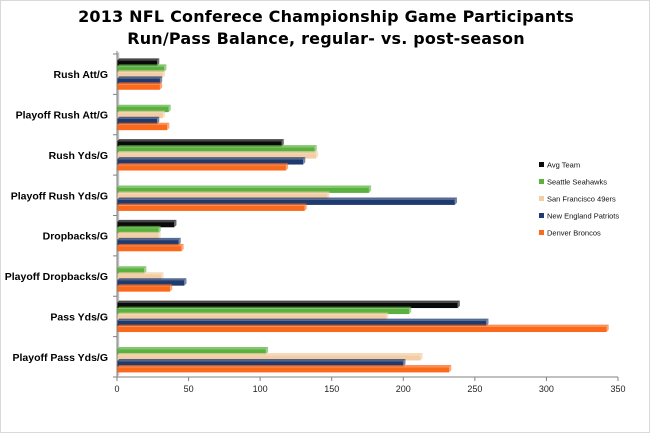 This screenshot has height=434, width=650. What do you see at coordinates (81, 75) in the screenshot?
I see `y-tick-label: Rush Att/G` at bounding box center [81, 75].